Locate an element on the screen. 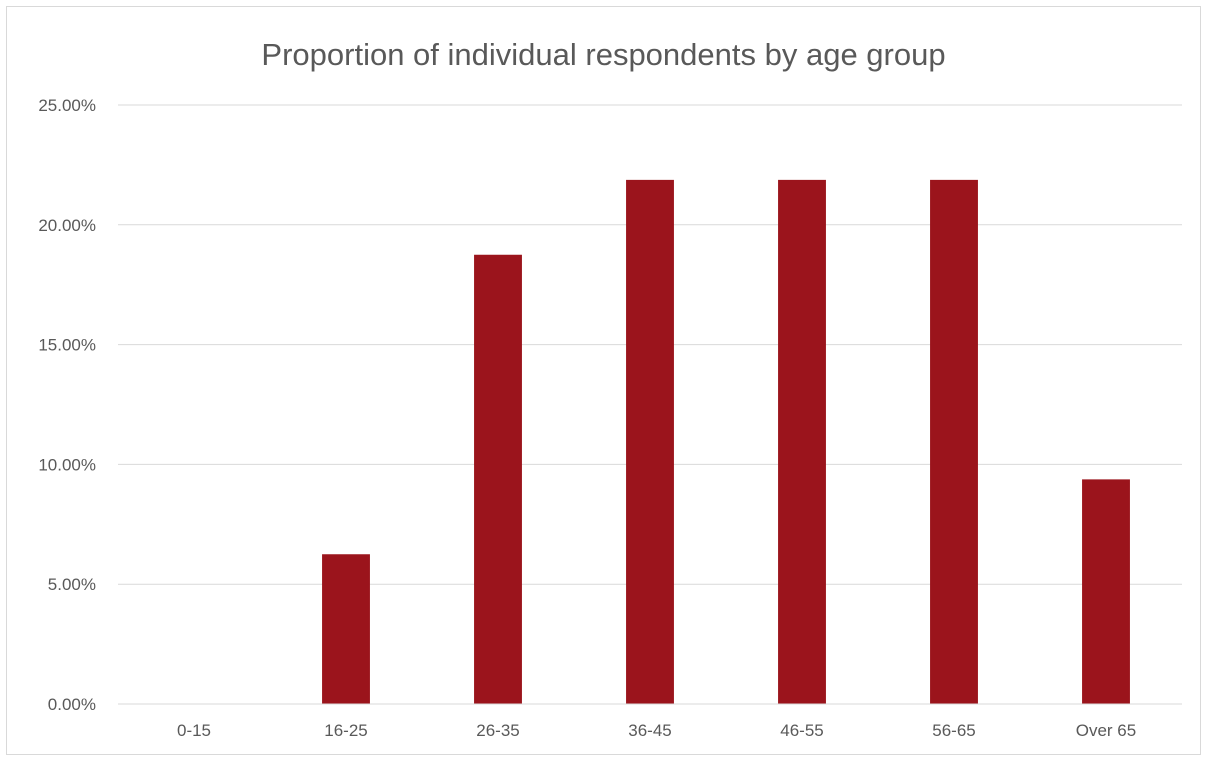 The width and height of the screenshot is (1209, 761). y-axis-tick-labels: 0.00% 5.00% 10.00% 15.00% 20.00% 25.00% is located at coordinates (67, 405).